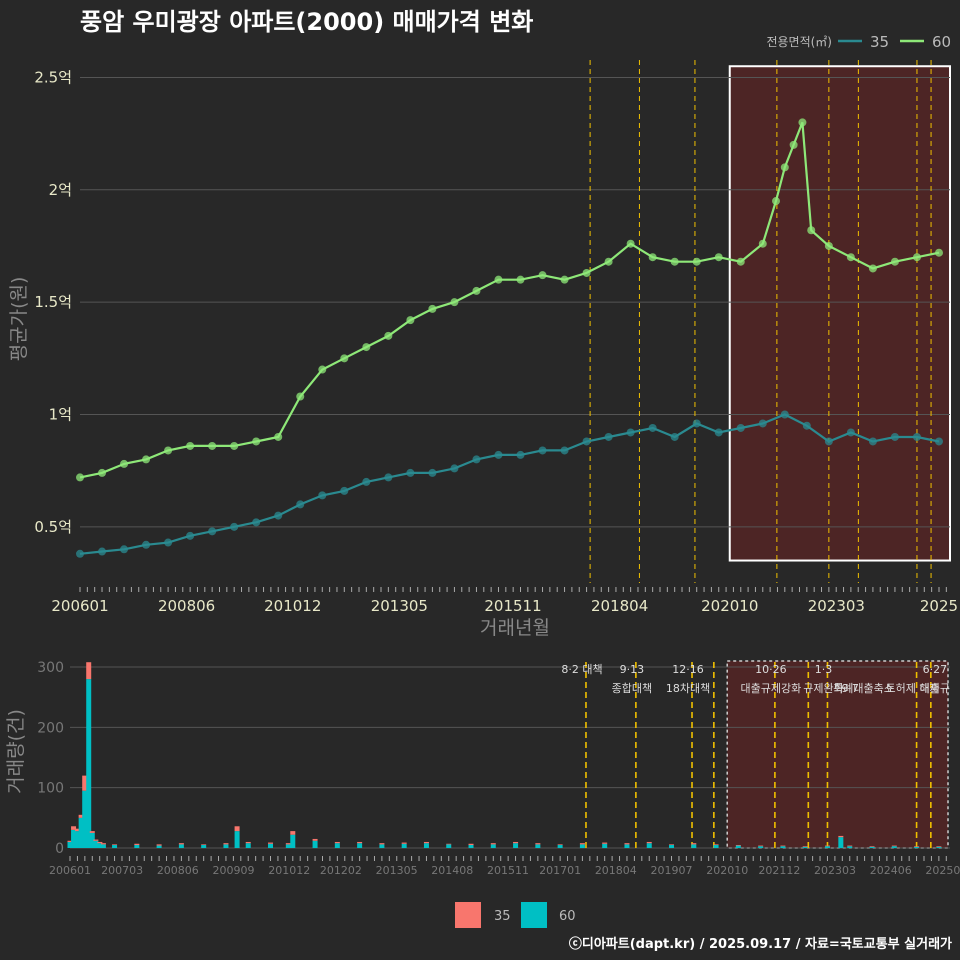  What do you see at coordinates (935, 688) in the screenshot?
I see `policy-label-name: 대출규` at bounding box center [935, 688].